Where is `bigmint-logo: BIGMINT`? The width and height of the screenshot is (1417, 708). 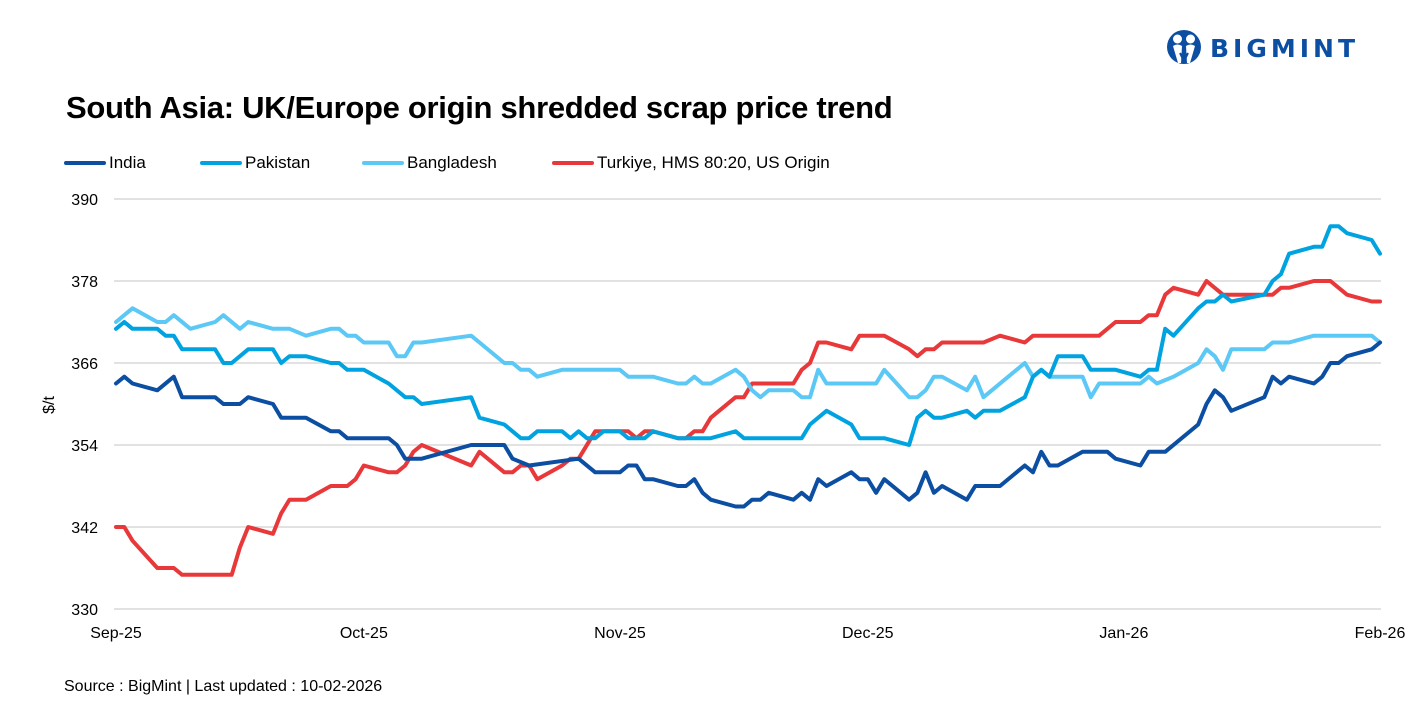
bigmint-logo: BIGMINT is located at coordinates (1262, 48).